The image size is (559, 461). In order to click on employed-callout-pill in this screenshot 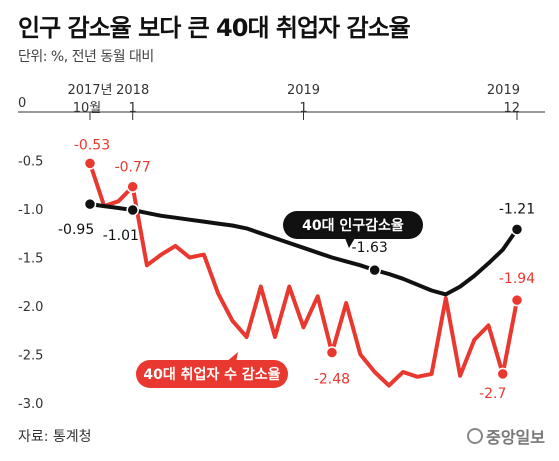, I will do `click(212, 374)`.